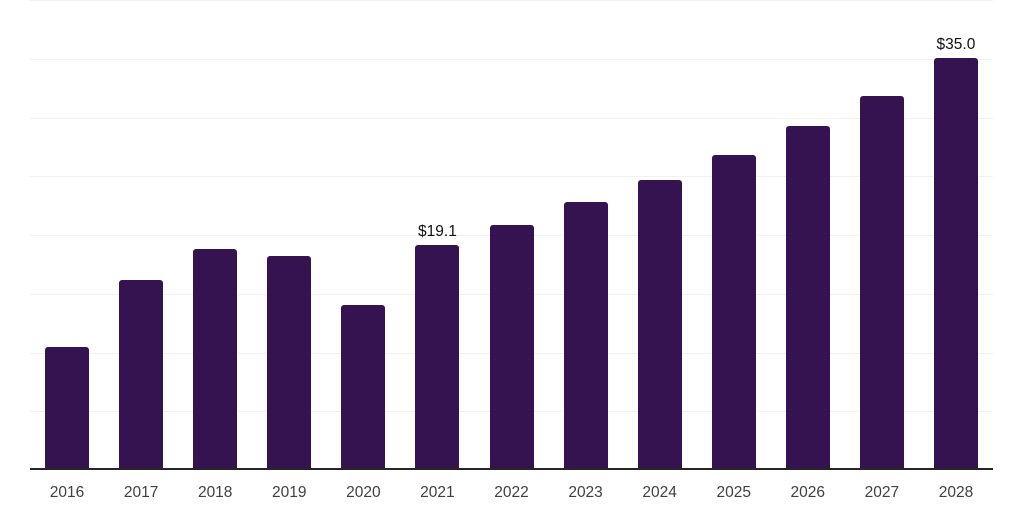  Describe the element at coordinates (734, 312) in the screenshot. I see `bar-2025` at that location.